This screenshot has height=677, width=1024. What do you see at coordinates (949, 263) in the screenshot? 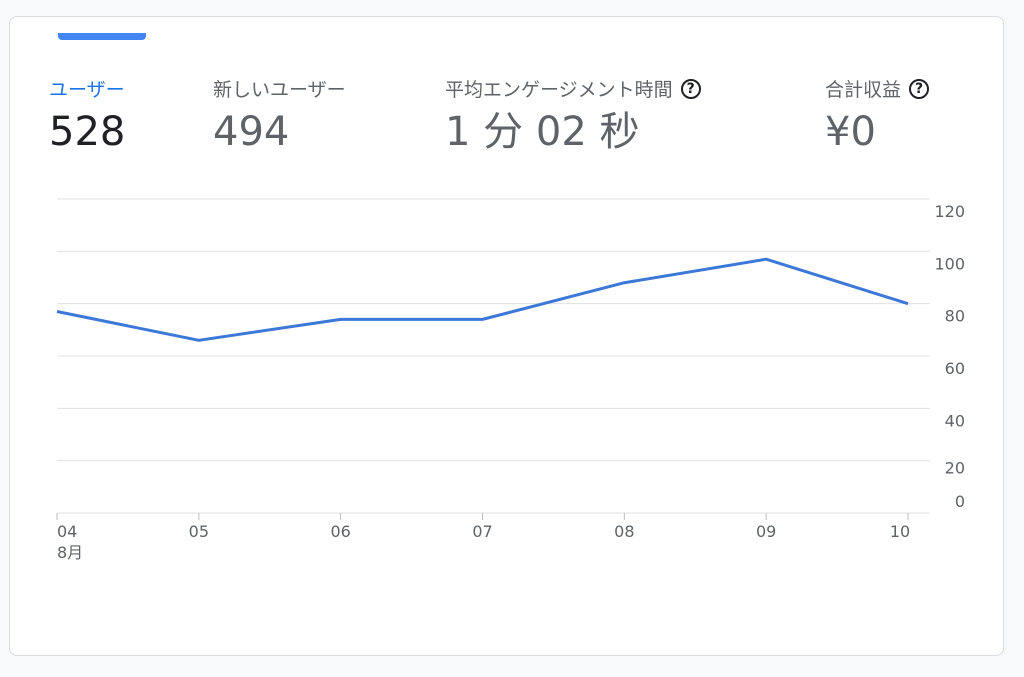
I see `y-tick-label: 100` at bounding box center [949, 263].